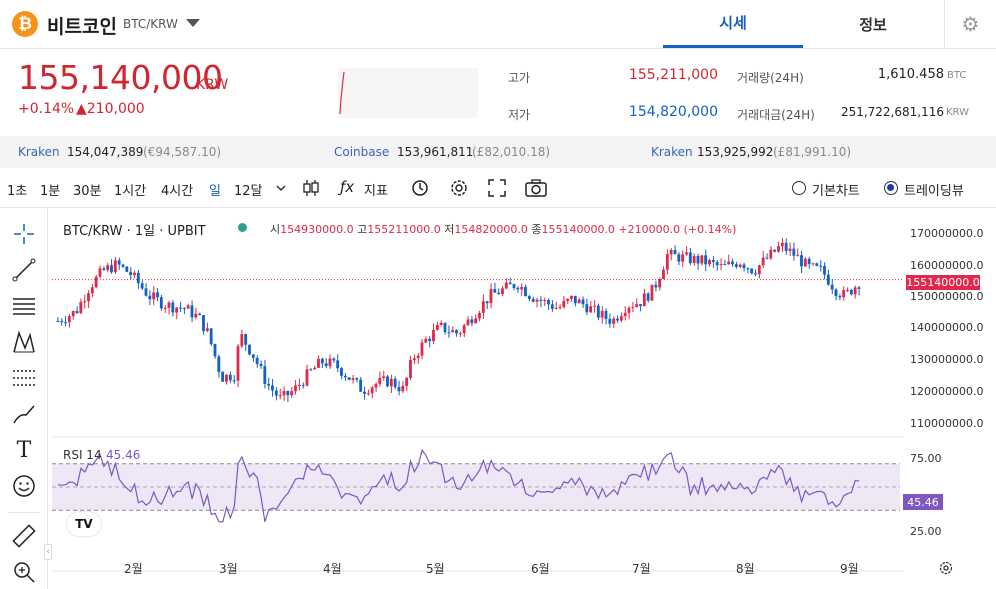 The height and width of the screenshot is (589, 996). I want to click on interval-1d: 일, so click(215, 191).